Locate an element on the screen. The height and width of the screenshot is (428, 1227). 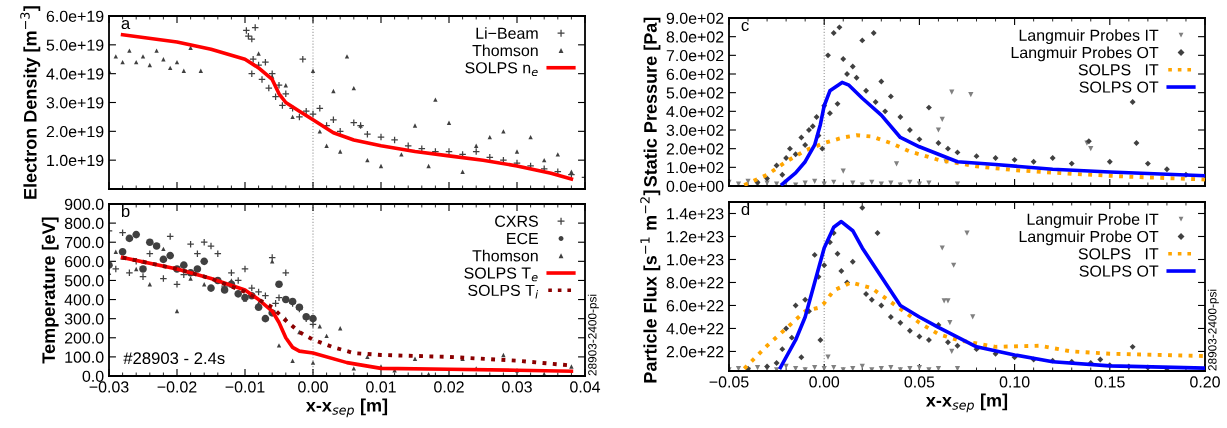
y-tick-label: 9.0e+02 is located at coordinates (695, 18).